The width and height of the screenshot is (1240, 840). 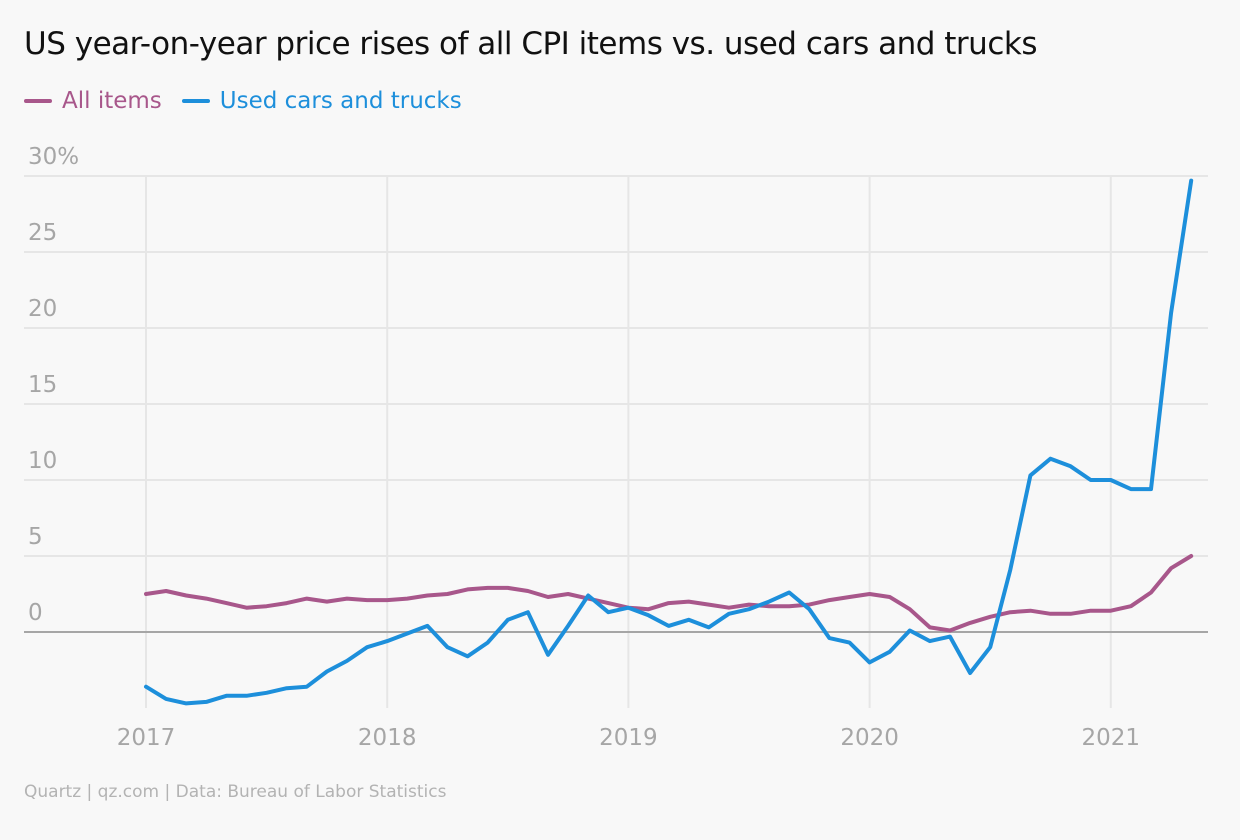 What do you see at coordinates (628, 738) in the screenshot?
I see `x-tick-label: 2019` at bounding box center [628, 738].